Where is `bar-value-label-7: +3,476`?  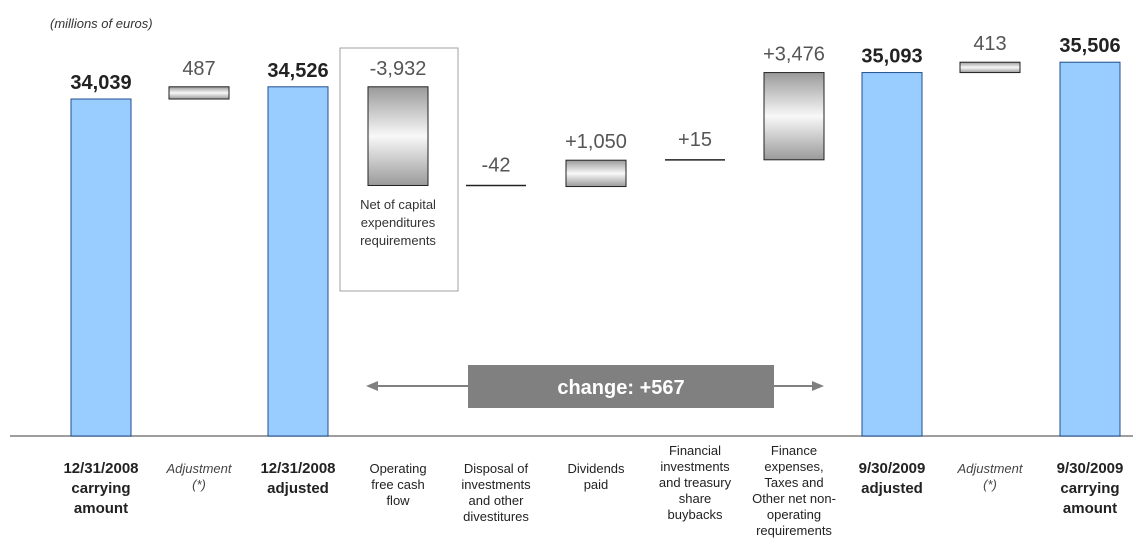
bar-value-label-7: +3,476 is located at coordinates (794, 55).